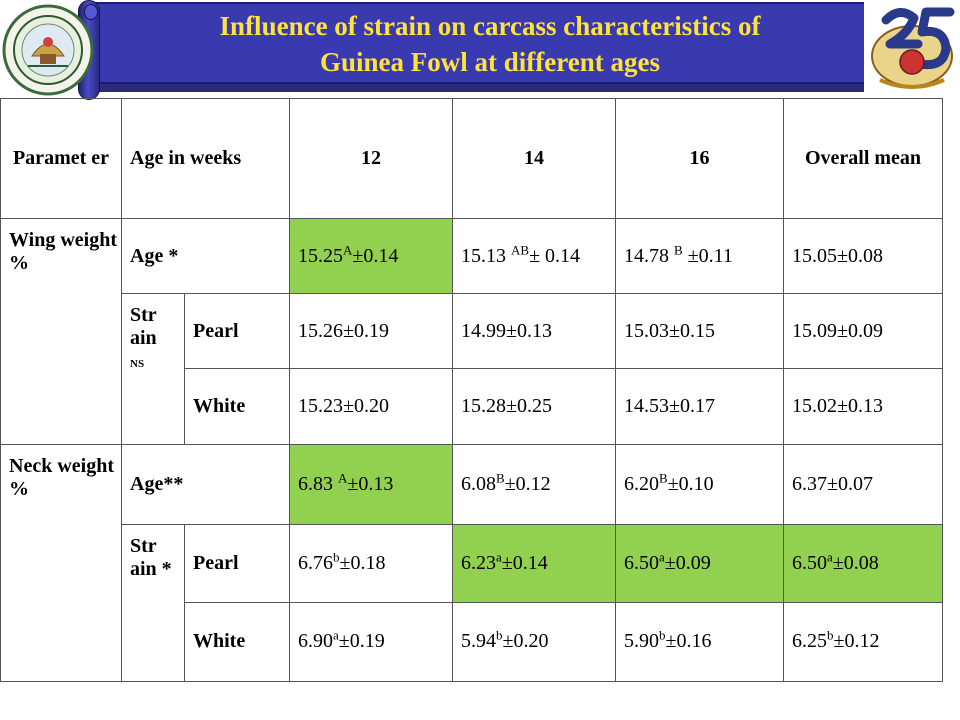 The height and width of the screenshot is (720, 960). Describe the element at coordinates (534, 642) in the screenshot. I see `table-cell: 5.94b±0.20` at that location.